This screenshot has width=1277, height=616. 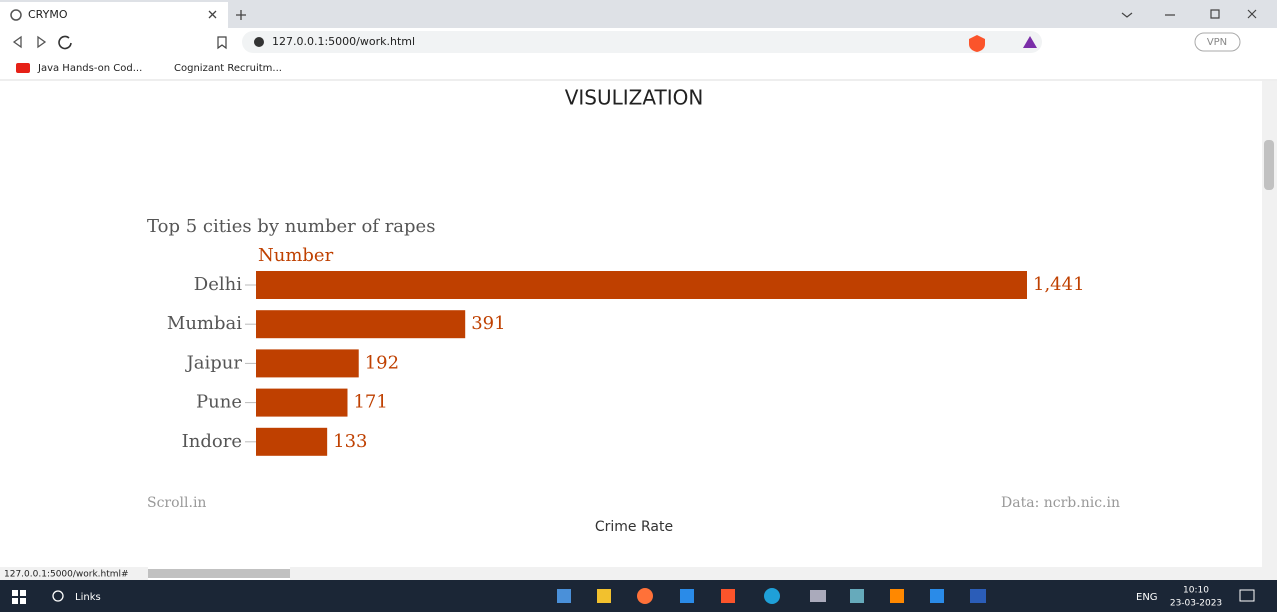 What do you see at coordinates (259, 42) in the screenshot?
I see `site-info` at bounding box center [259, 42].